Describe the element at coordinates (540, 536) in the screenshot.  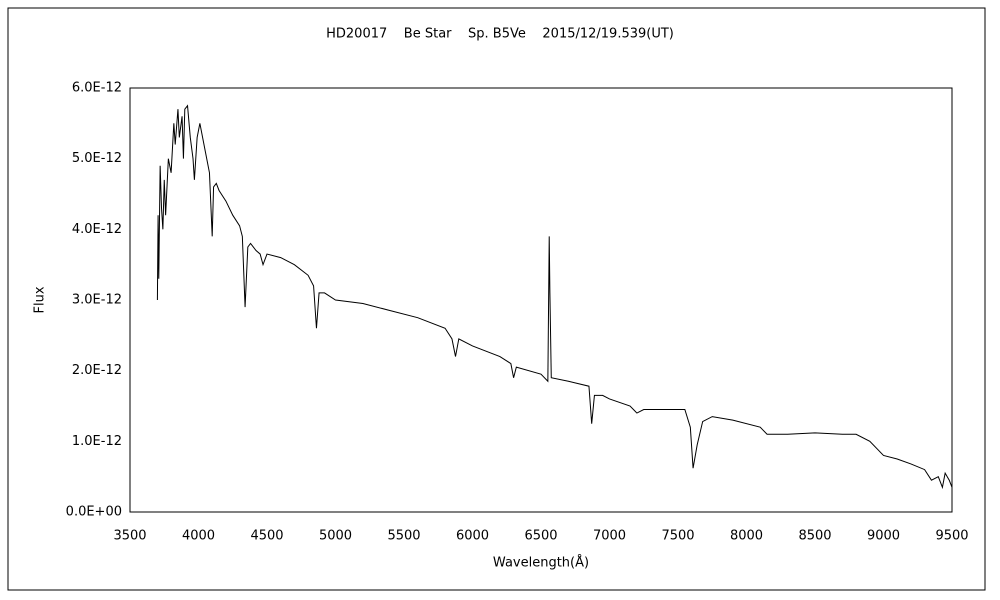
I see `x-tick-label: 6500` at that location.